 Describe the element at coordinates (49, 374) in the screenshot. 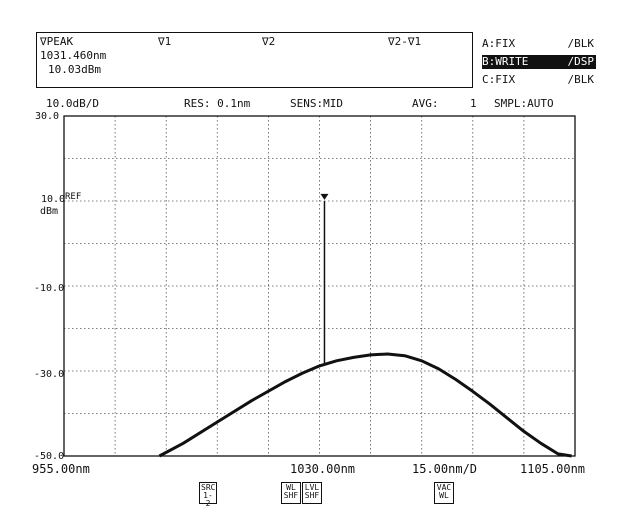

I see `y-tick-minus30: -30.0` at that location.